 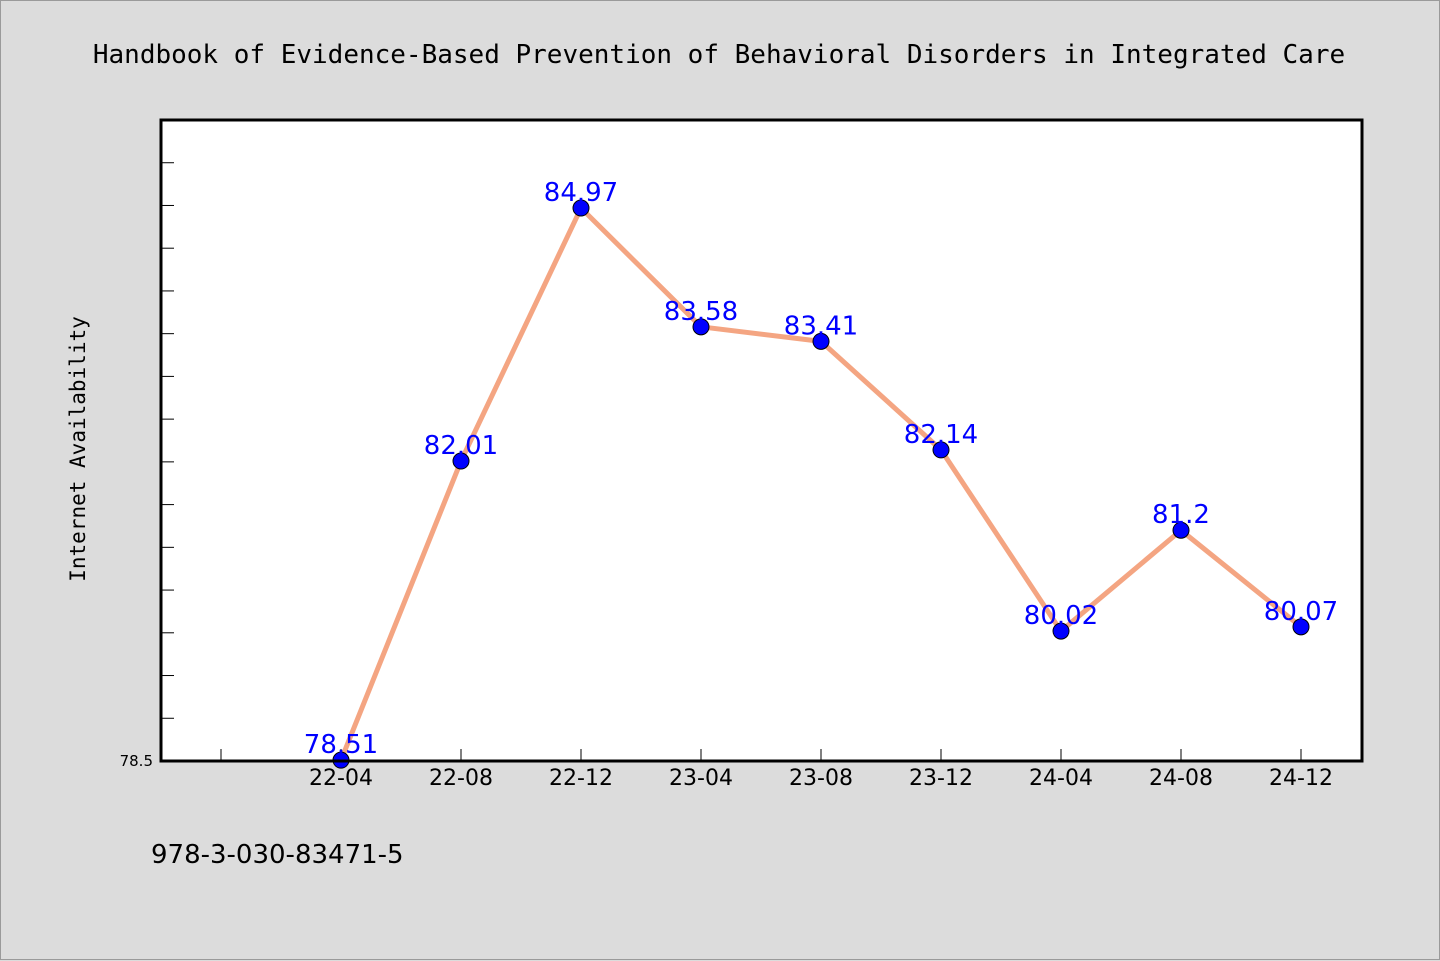 I want to click on data-label: 78.51, so click(x=341, y=745).